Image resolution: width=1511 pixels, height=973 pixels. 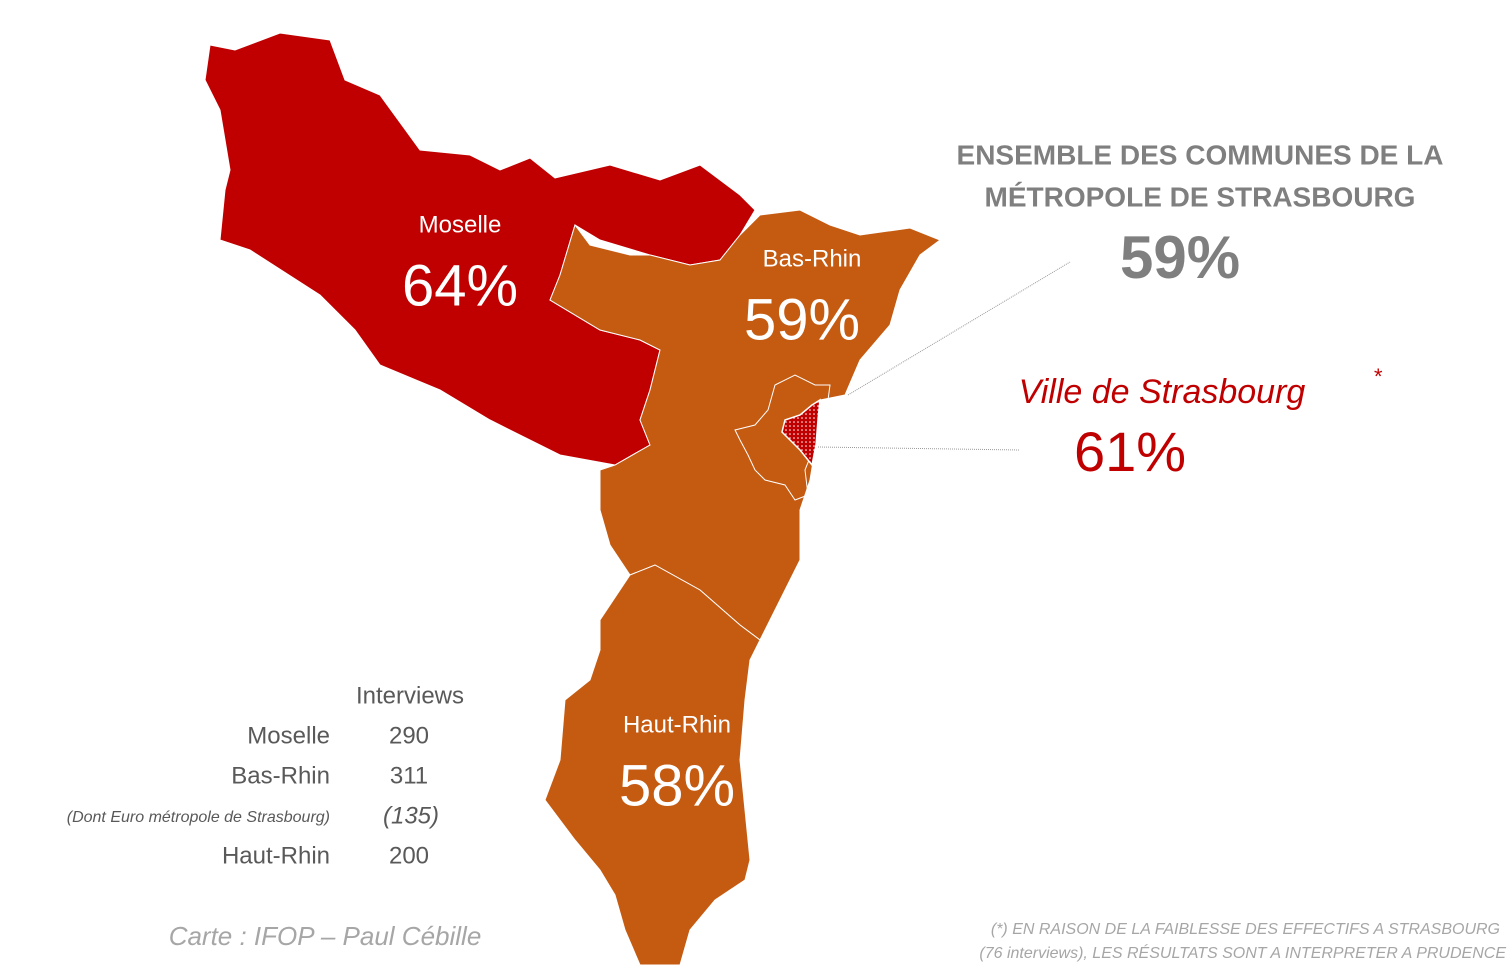 I want to click on region-value: 64%, so click(x=460, y=285).